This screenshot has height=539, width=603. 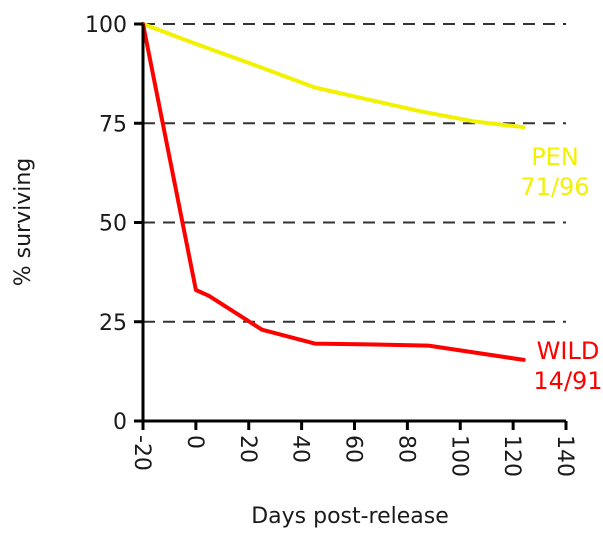 I want to click on series-count-pen: 71/96, so click(x=554, y=187).